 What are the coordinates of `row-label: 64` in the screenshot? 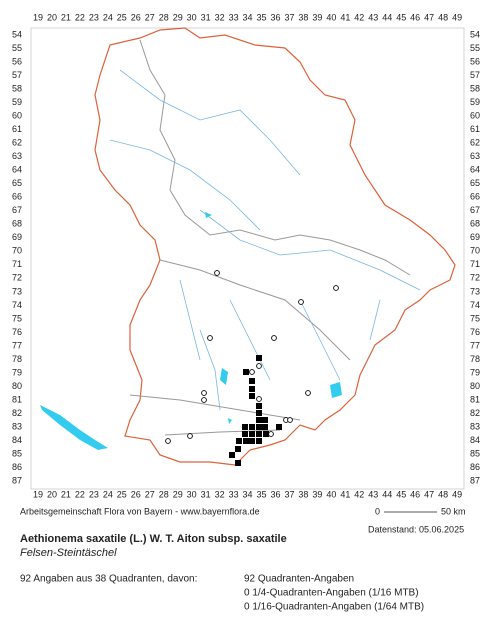 It's located at (475, 170).